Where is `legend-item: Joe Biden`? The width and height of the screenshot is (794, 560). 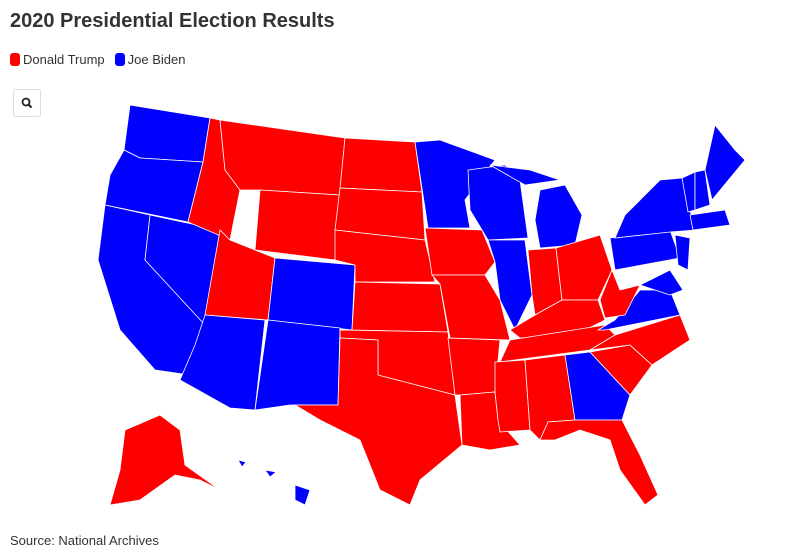 legend-item: Joe Biden is located at coordinates (150, 59).